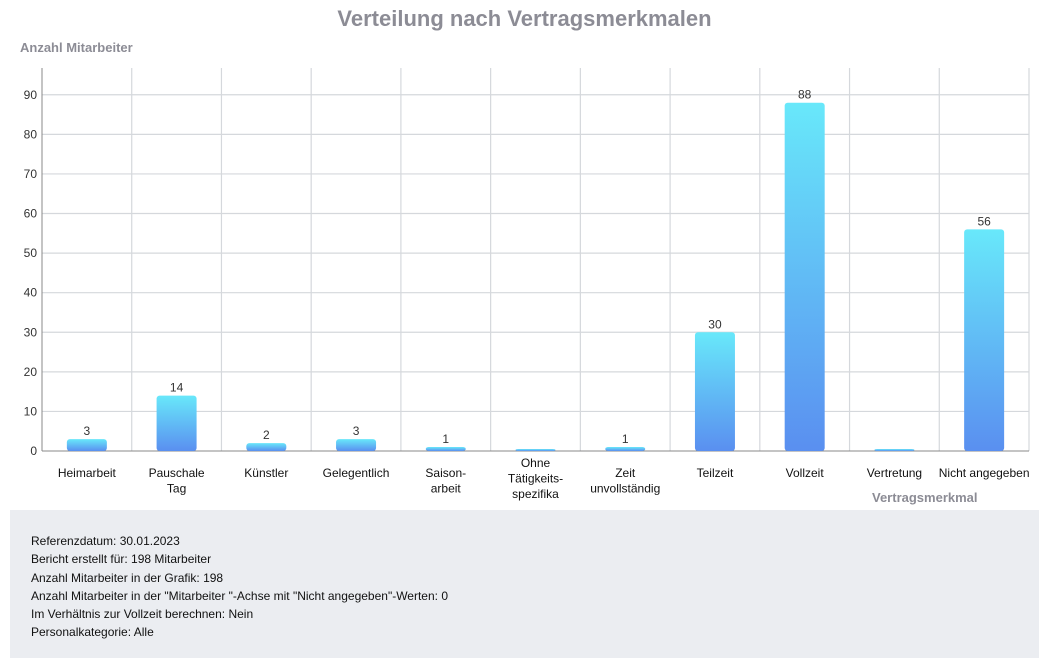 The image size is (1049, 668). I want to click on info-line: Personalkategorie: Alle, so click(92, 632).